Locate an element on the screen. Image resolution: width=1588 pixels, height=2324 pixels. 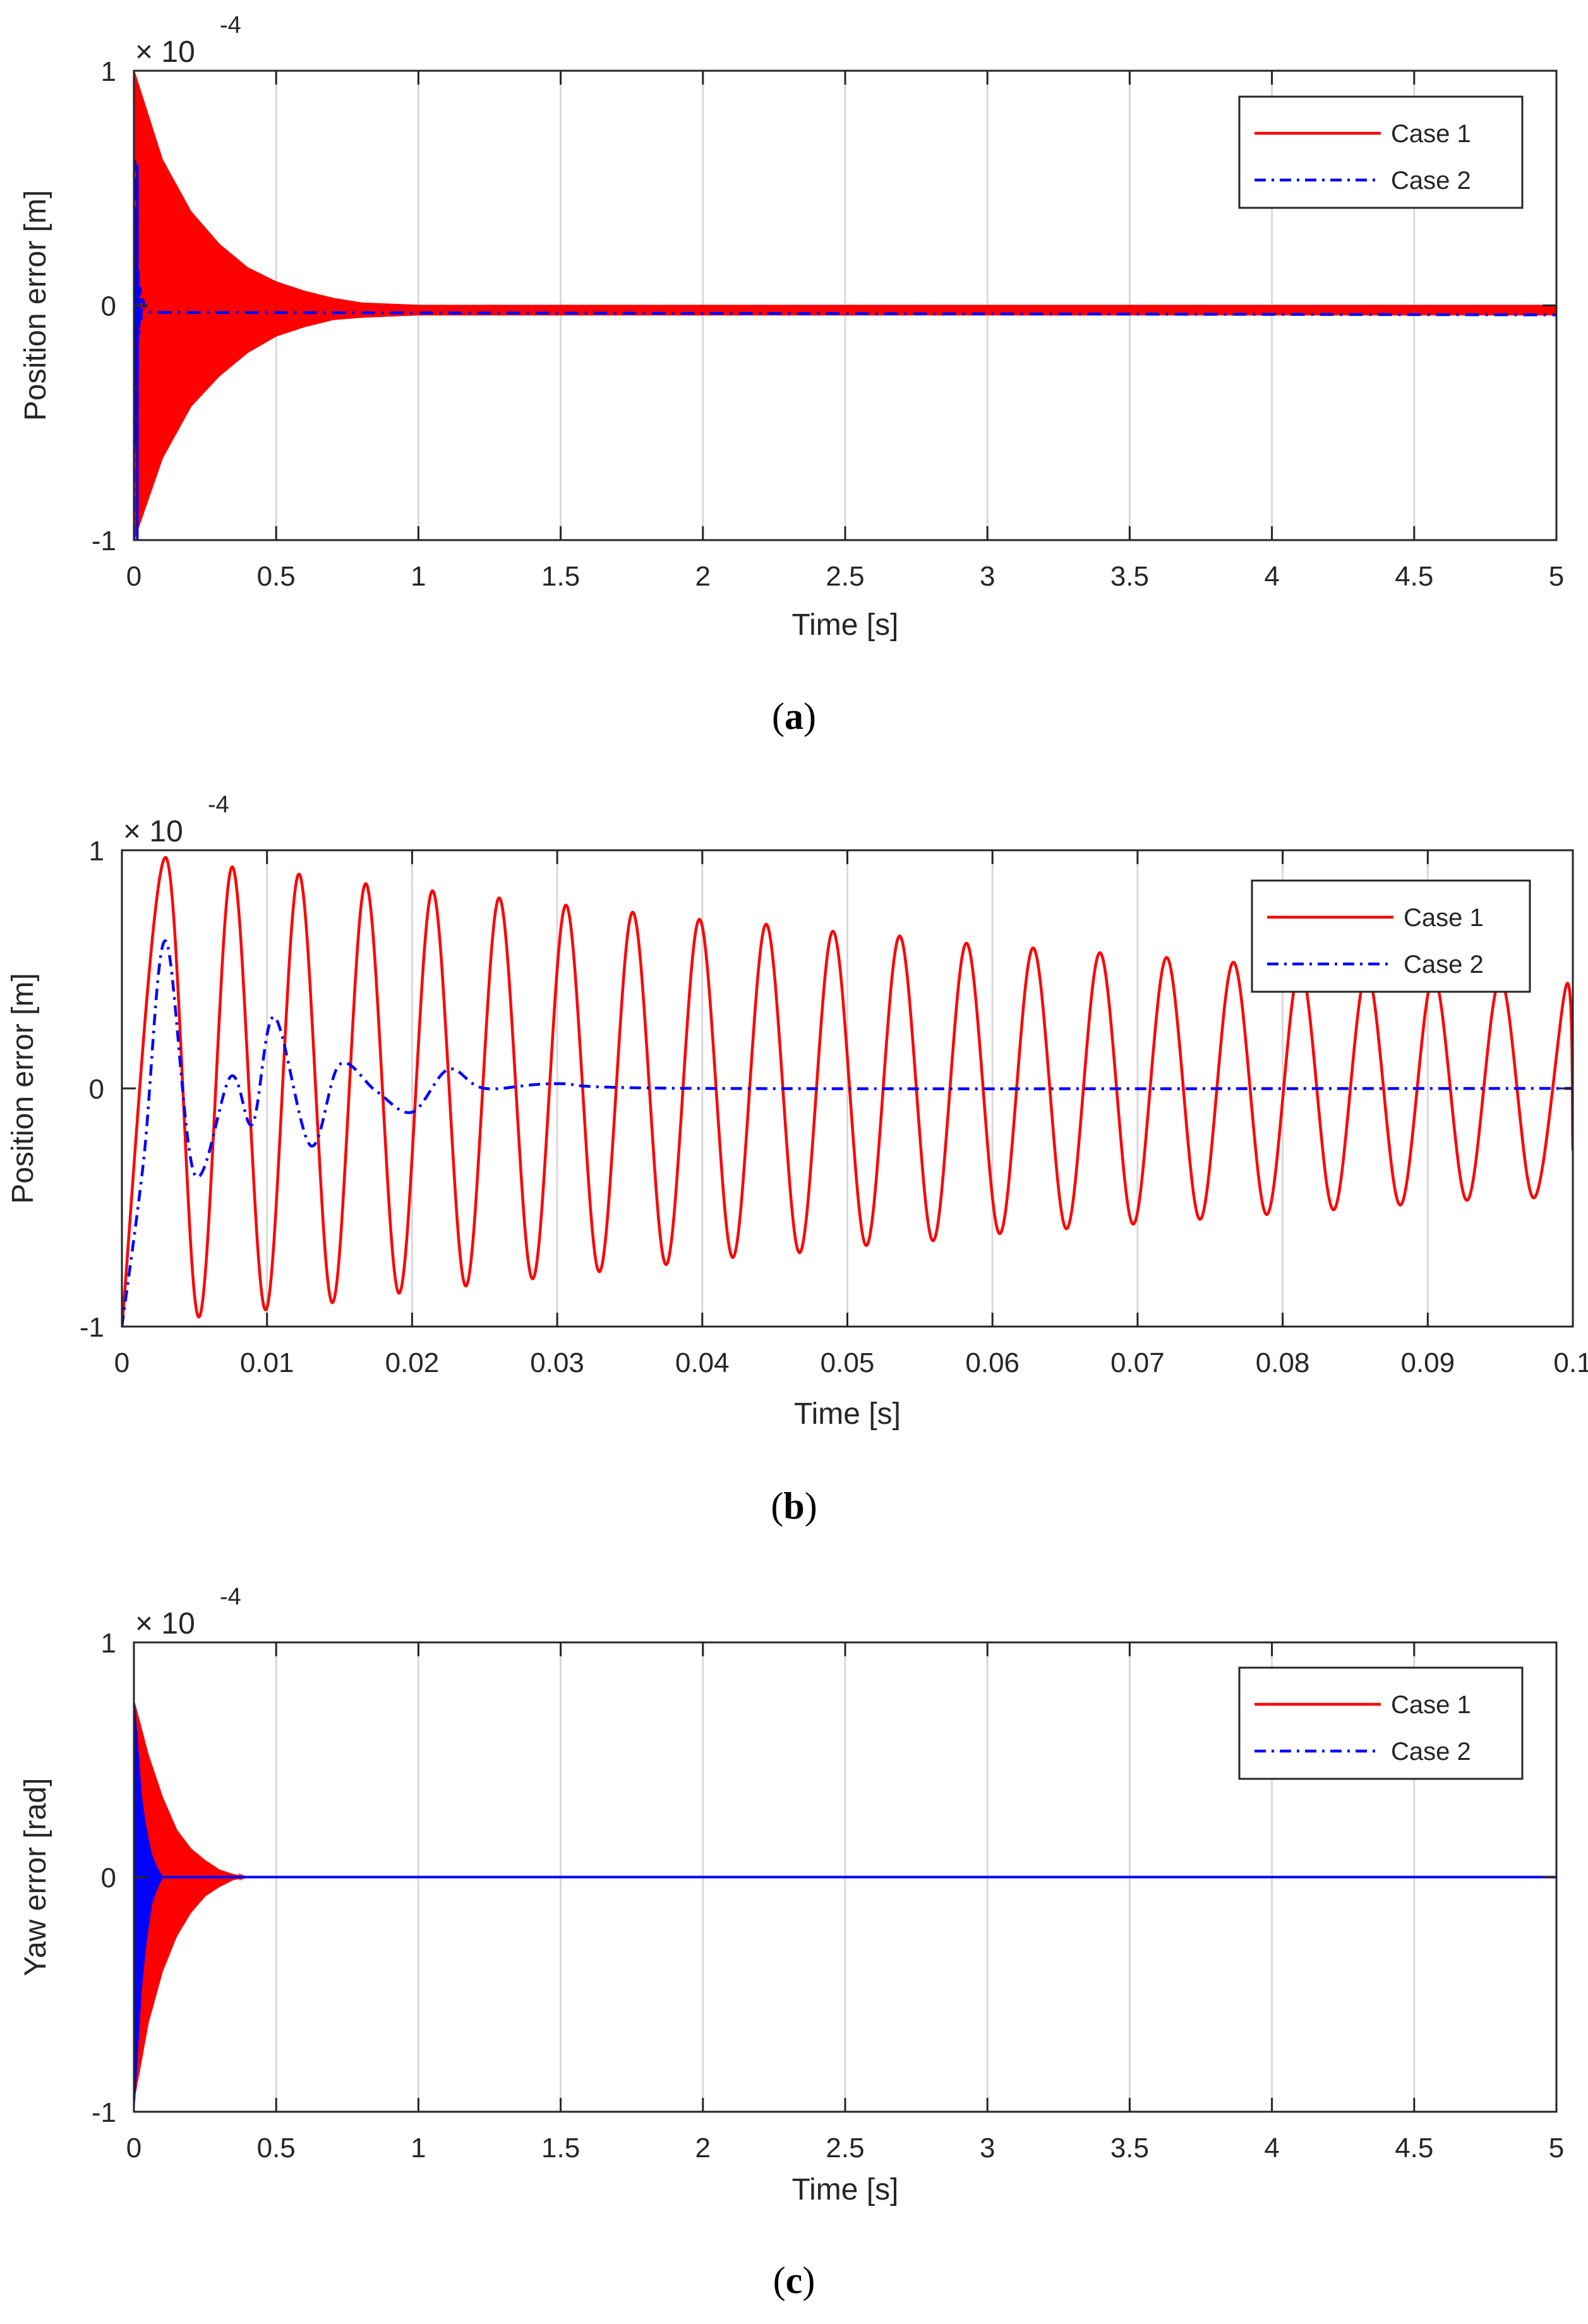
caption-b: (b) is located at coordinates (794, 1506).